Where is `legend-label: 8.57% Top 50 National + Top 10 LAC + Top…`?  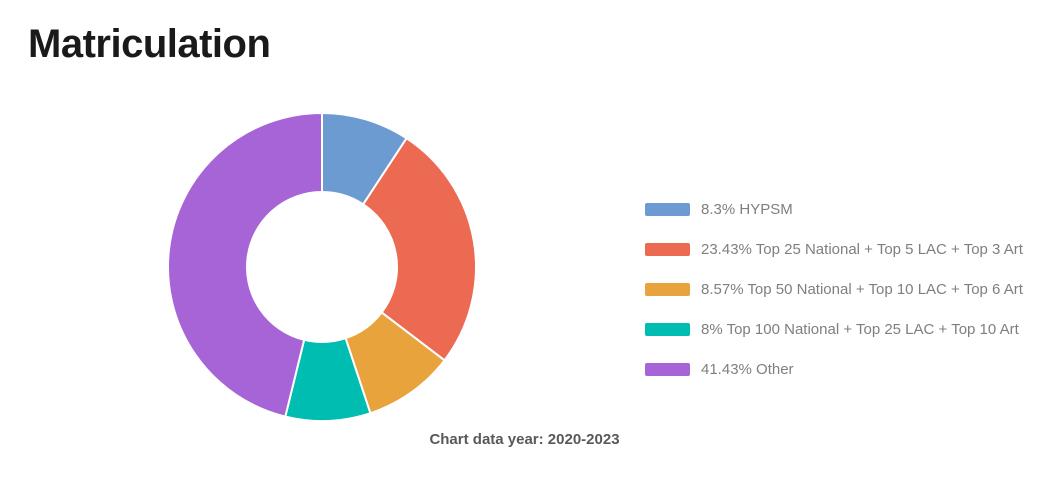
legend-label: 8.57% Top 50 National + Top 10 LAC + Top… is located at coordinates (862, 289).